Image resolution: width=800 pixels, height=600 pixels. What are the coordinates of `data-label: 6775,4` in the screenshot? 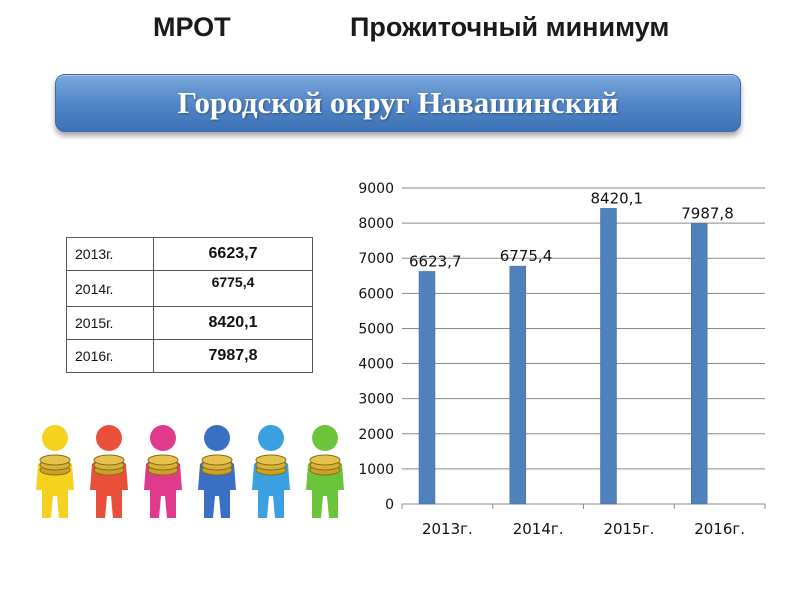 It's located at (526, 256).